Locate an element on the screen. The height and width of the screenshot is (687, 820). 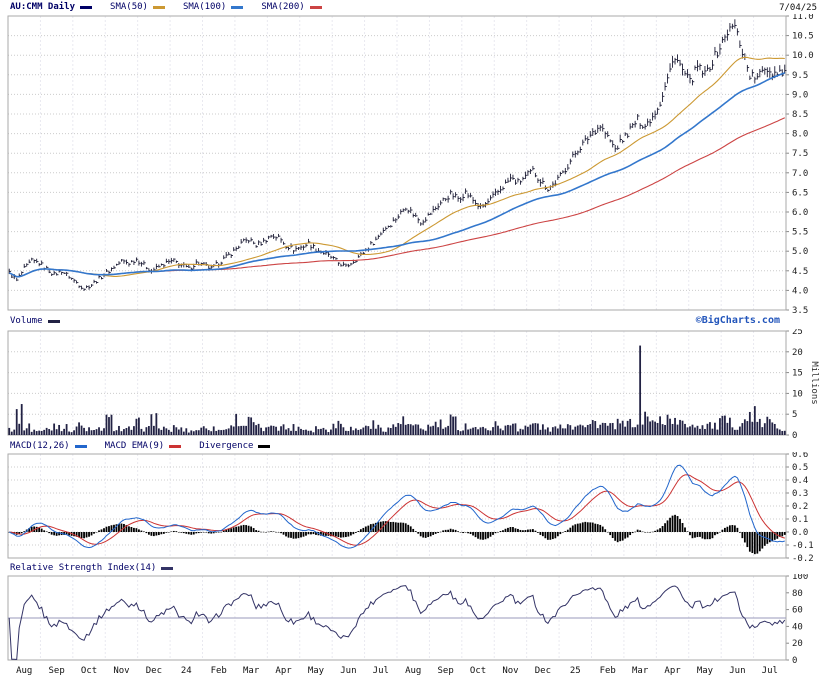
svg-text: 6.0 is located at coordinates (800, 213).